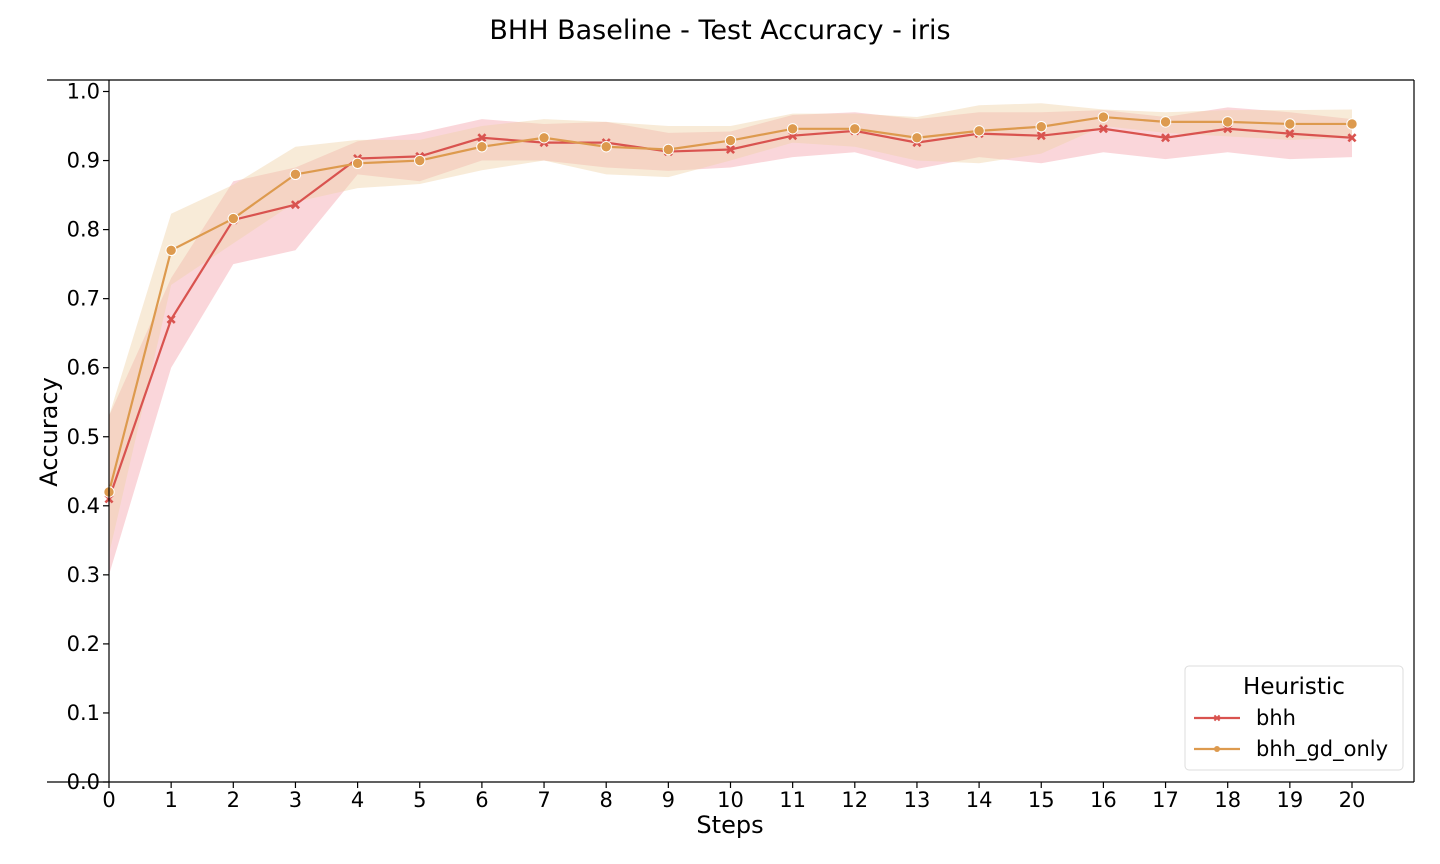 The height and width of the screenshot is (864, 1440). Describe the element at coordinates (1103, 800) in the screenshot. I see `x-tick-label-16: 16` at that location.